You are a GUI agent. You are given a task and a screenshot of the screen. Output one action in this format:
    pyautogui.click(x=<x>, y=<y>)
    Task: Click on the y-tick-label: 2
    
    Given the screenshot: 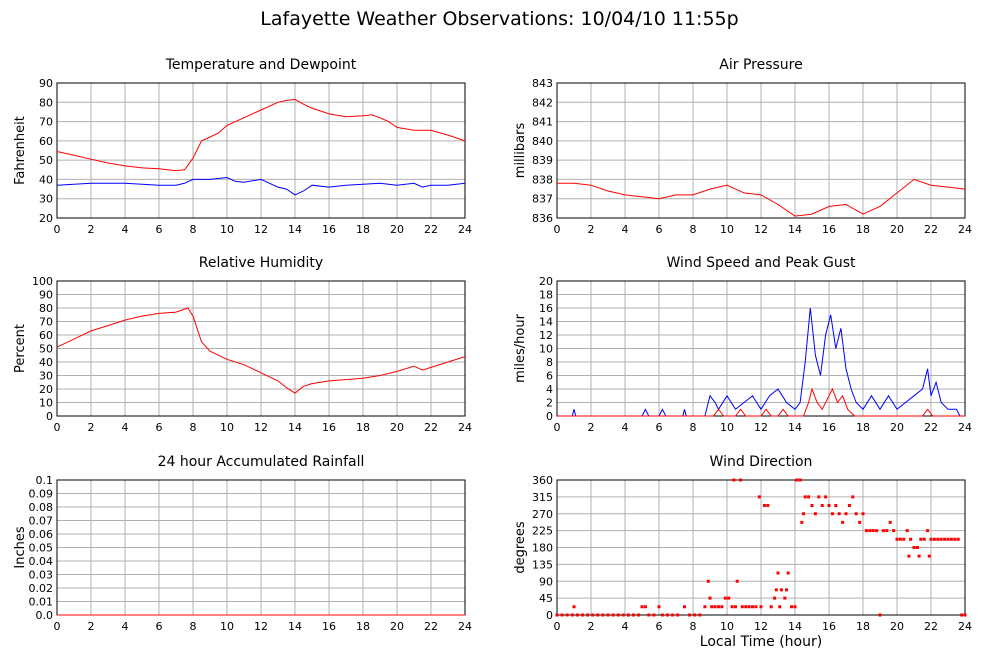 What is the action you would take?
    pyautogui.click(x=549, y=403)
    